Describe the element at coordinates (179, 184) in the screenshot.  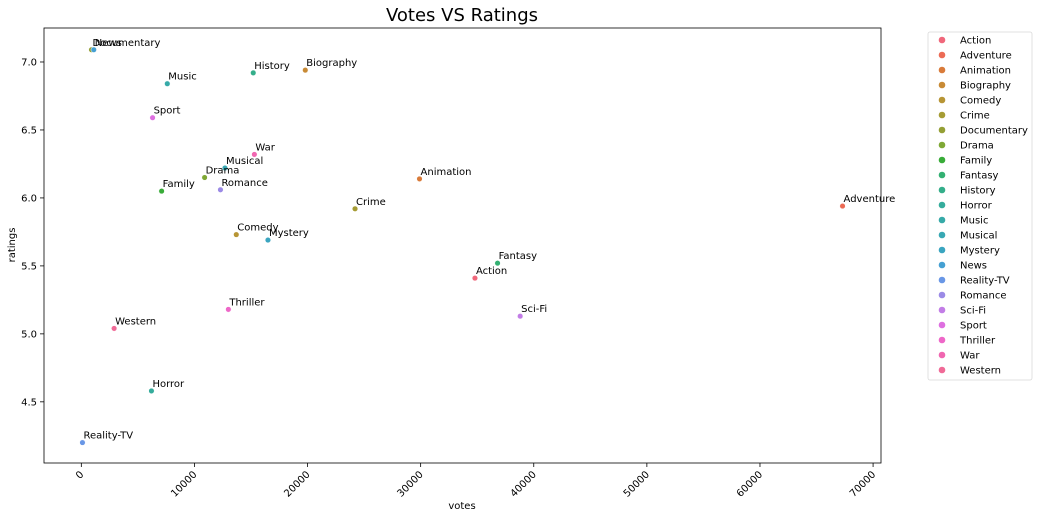
I see `point-label-family: Family` at that location.